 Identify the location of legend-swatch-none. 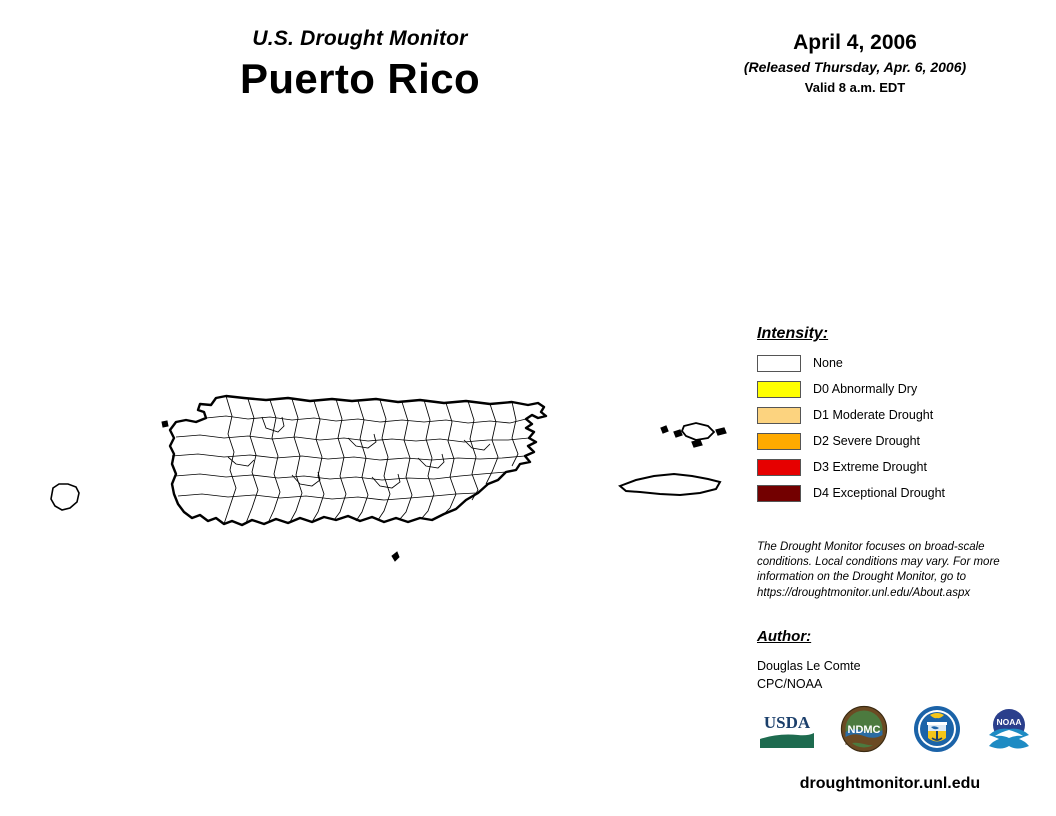
(779, 363).